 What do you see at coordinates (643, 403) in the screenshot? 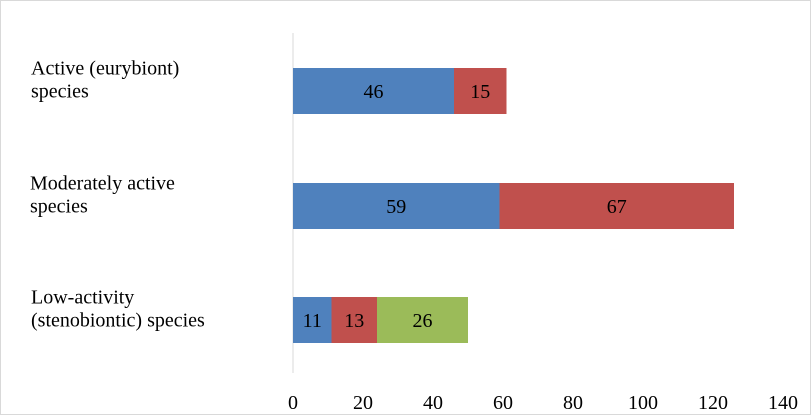
I see `x-tick-label: 100` at bounding box center [643, 403].